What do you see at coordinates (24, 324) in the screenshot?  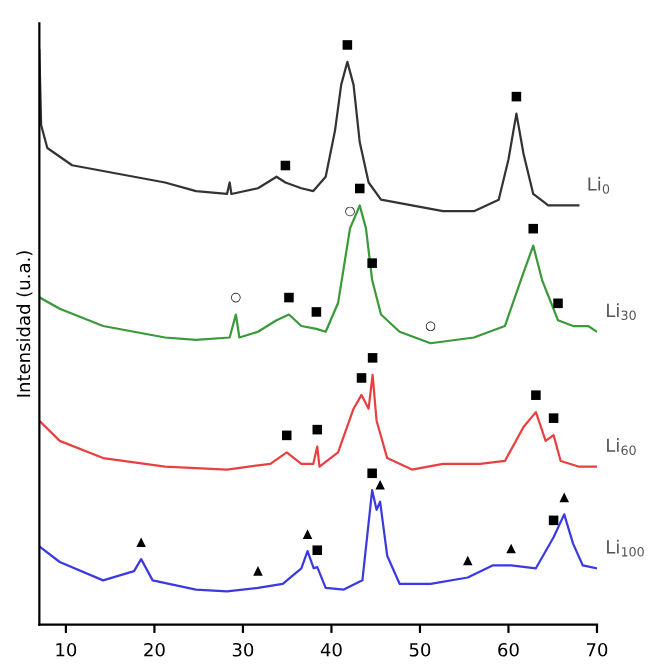 I see `y-axis-title: Intensidad (u.a.)` at bounding box center [24, 324].